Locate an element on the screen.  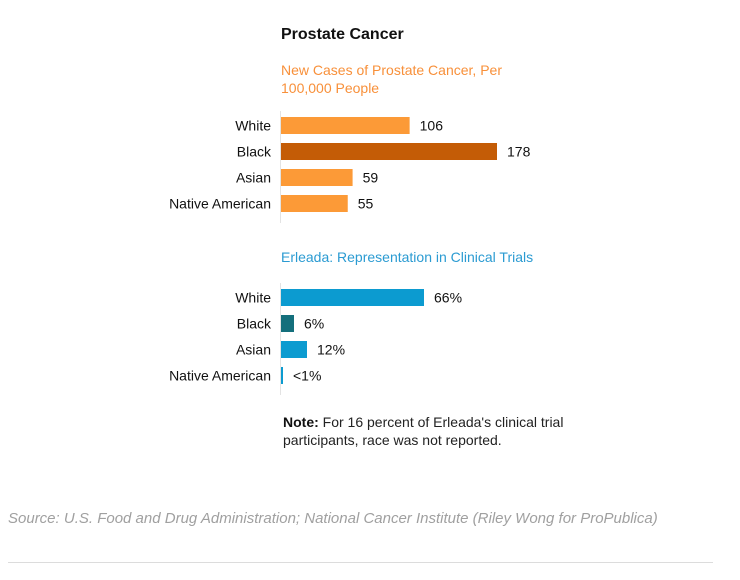
value-label-white: 66% is located at coordinates (448, 298).